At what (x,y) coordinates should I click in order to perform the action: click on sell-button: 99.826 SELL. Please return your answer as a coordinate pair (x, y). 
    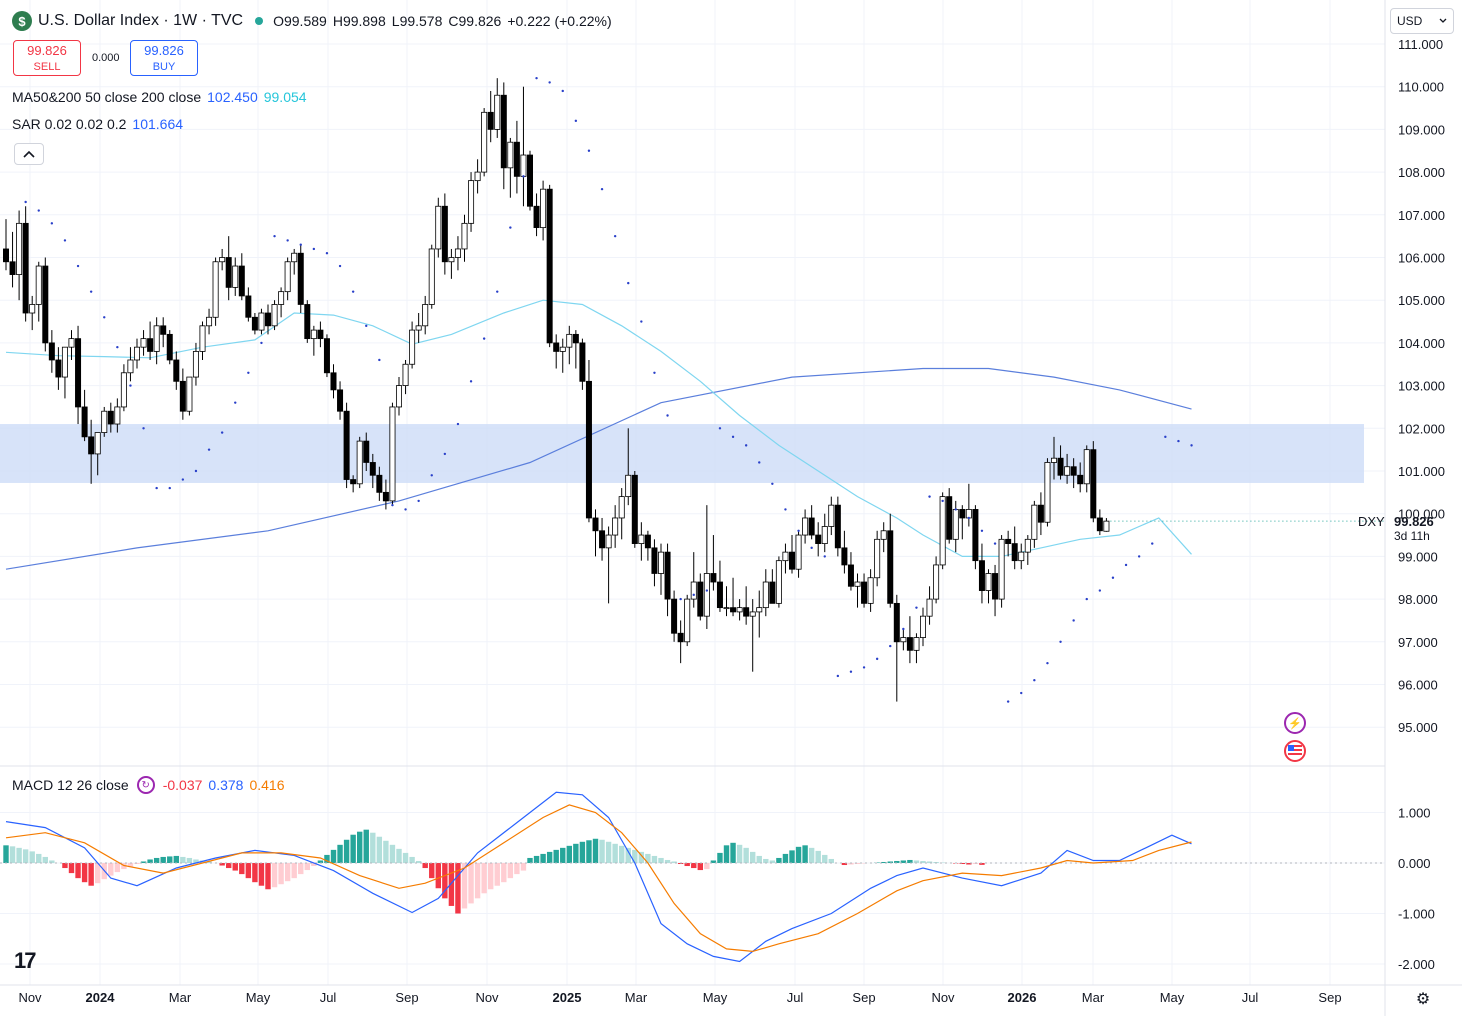
    Looking at the image, I should click on (47, 58).